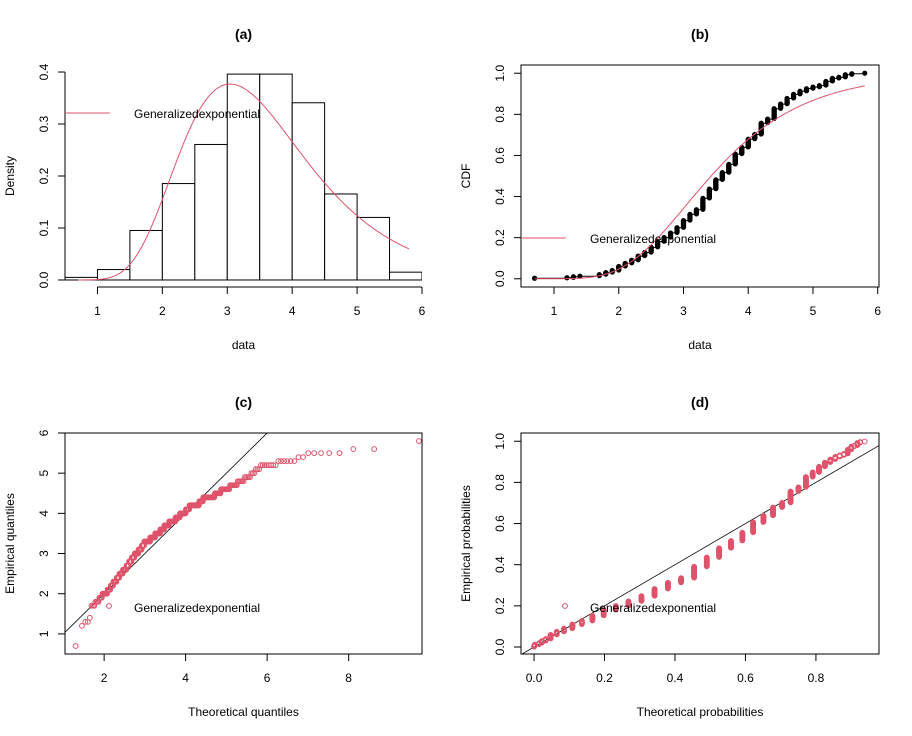 The image size is (912, 736). Describe the element at coordinates (675, 678) in the screenshot. I see `x-tick-label: 0.4` at that location.